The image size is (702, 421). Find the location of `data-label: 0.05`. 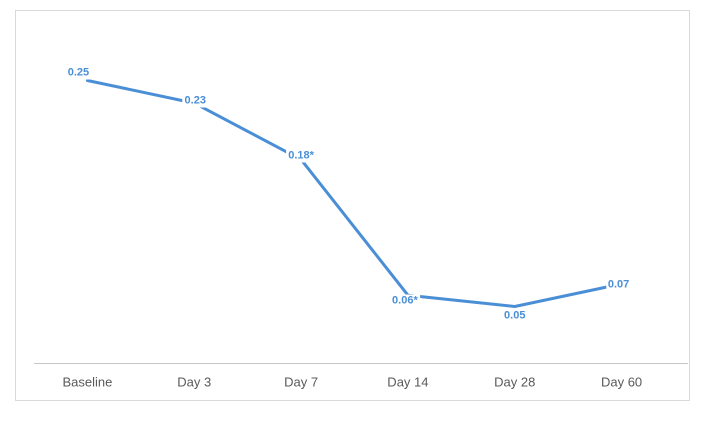

data-label: 0.05 is located at coordinates (515, 315).